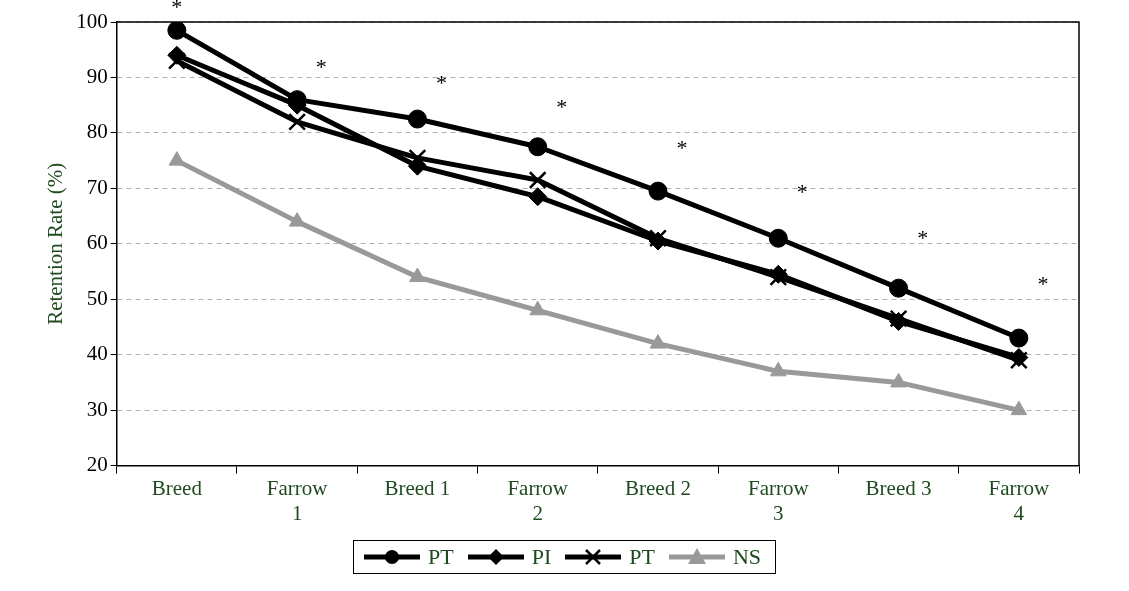  What do you see at coordinates (417, 487) in the screenshot?
I see `x-tick-label: Breed 1` at bounding box center [417, 487].